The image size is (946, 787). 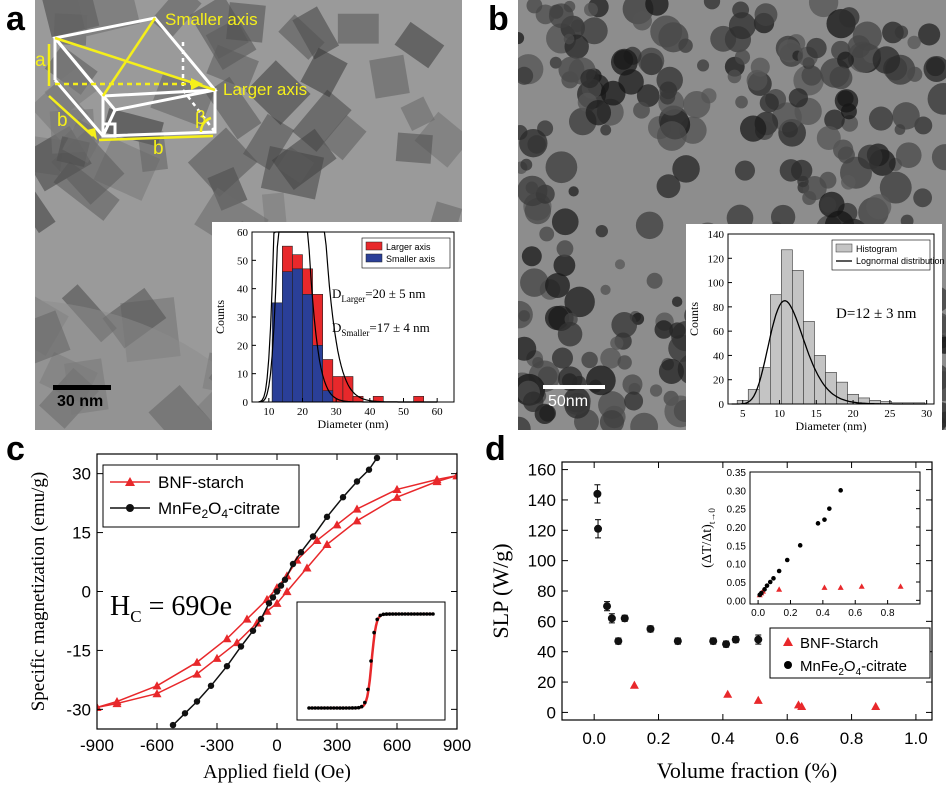 What do you see at coordinates (78, 709) in the screenshot?
I see `y-tick-label: -30` at bounding box center [78, 709].